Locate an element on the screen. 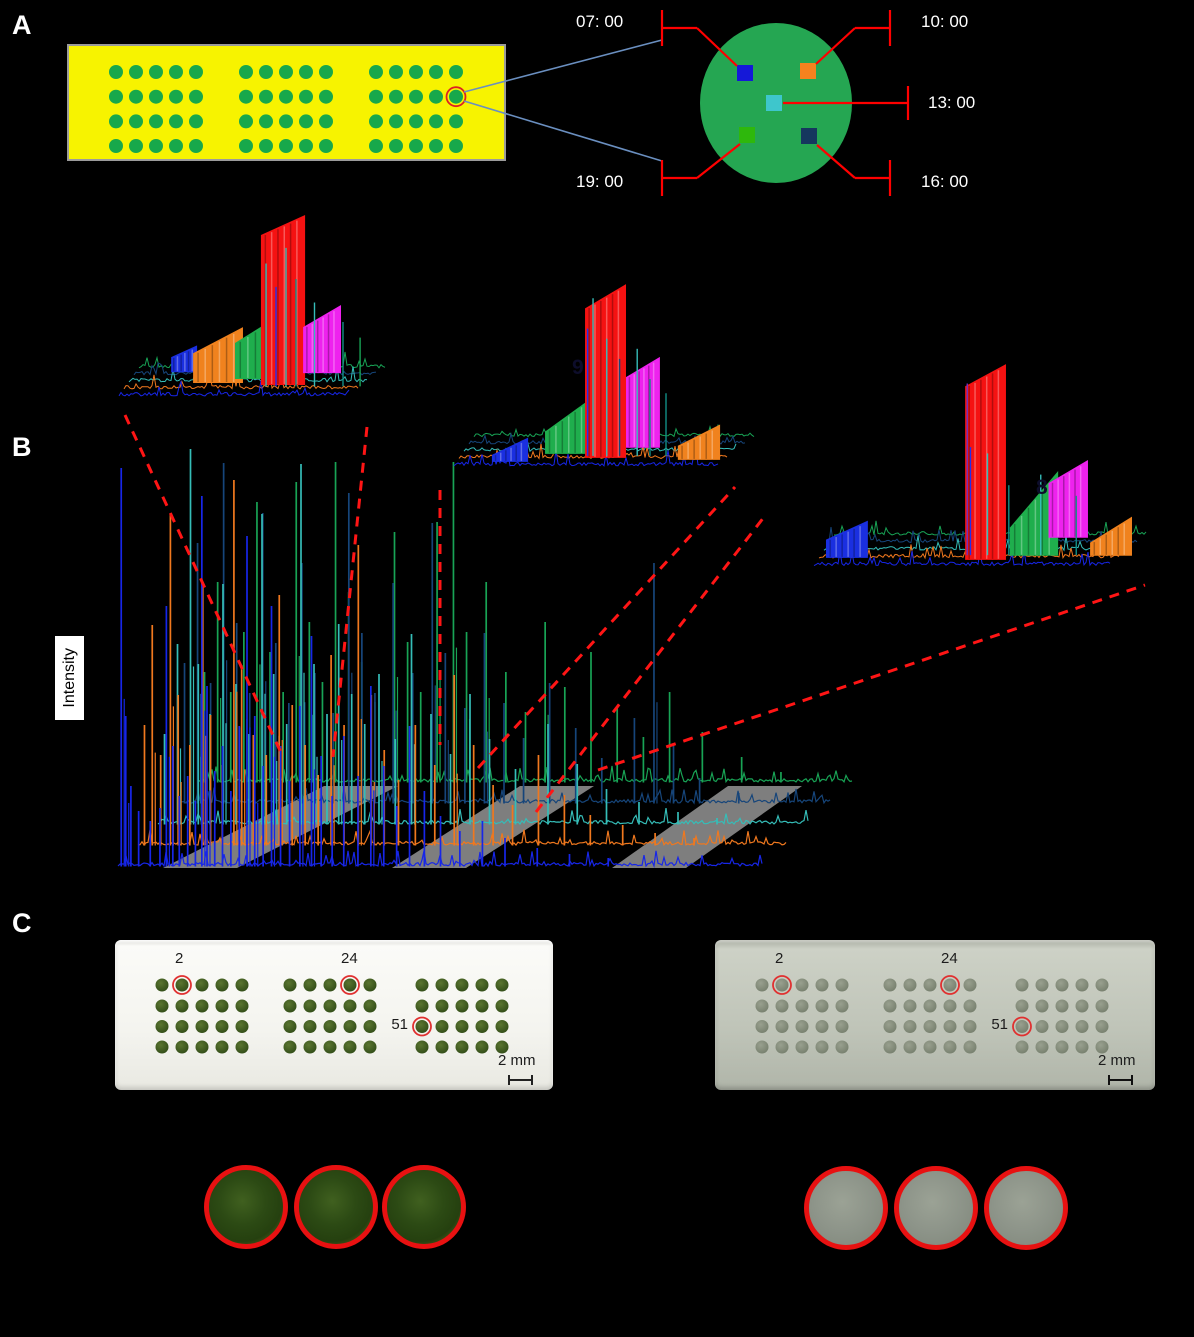 The width and height of the screenshot is (1194, 1337). sampling-square-top-right is located at coordinates (808, 71).